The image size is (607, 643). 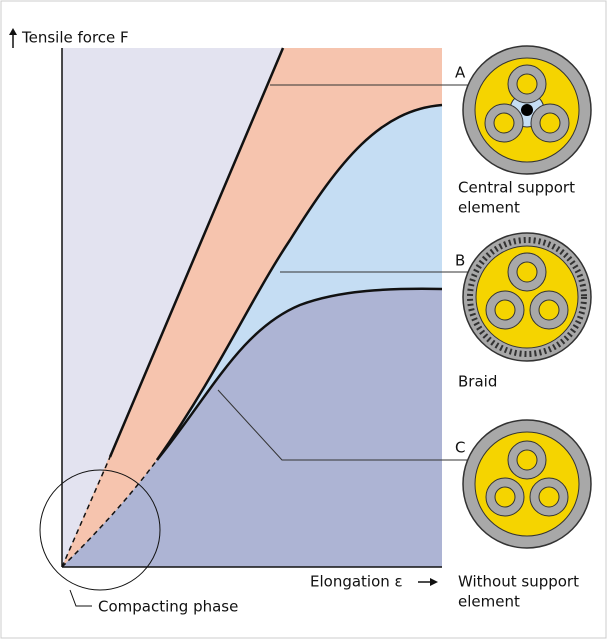 What do you see at coordinates (13, 31) in the screenshot?
I see `y-arrow-head` at bounding box center [13, 31].